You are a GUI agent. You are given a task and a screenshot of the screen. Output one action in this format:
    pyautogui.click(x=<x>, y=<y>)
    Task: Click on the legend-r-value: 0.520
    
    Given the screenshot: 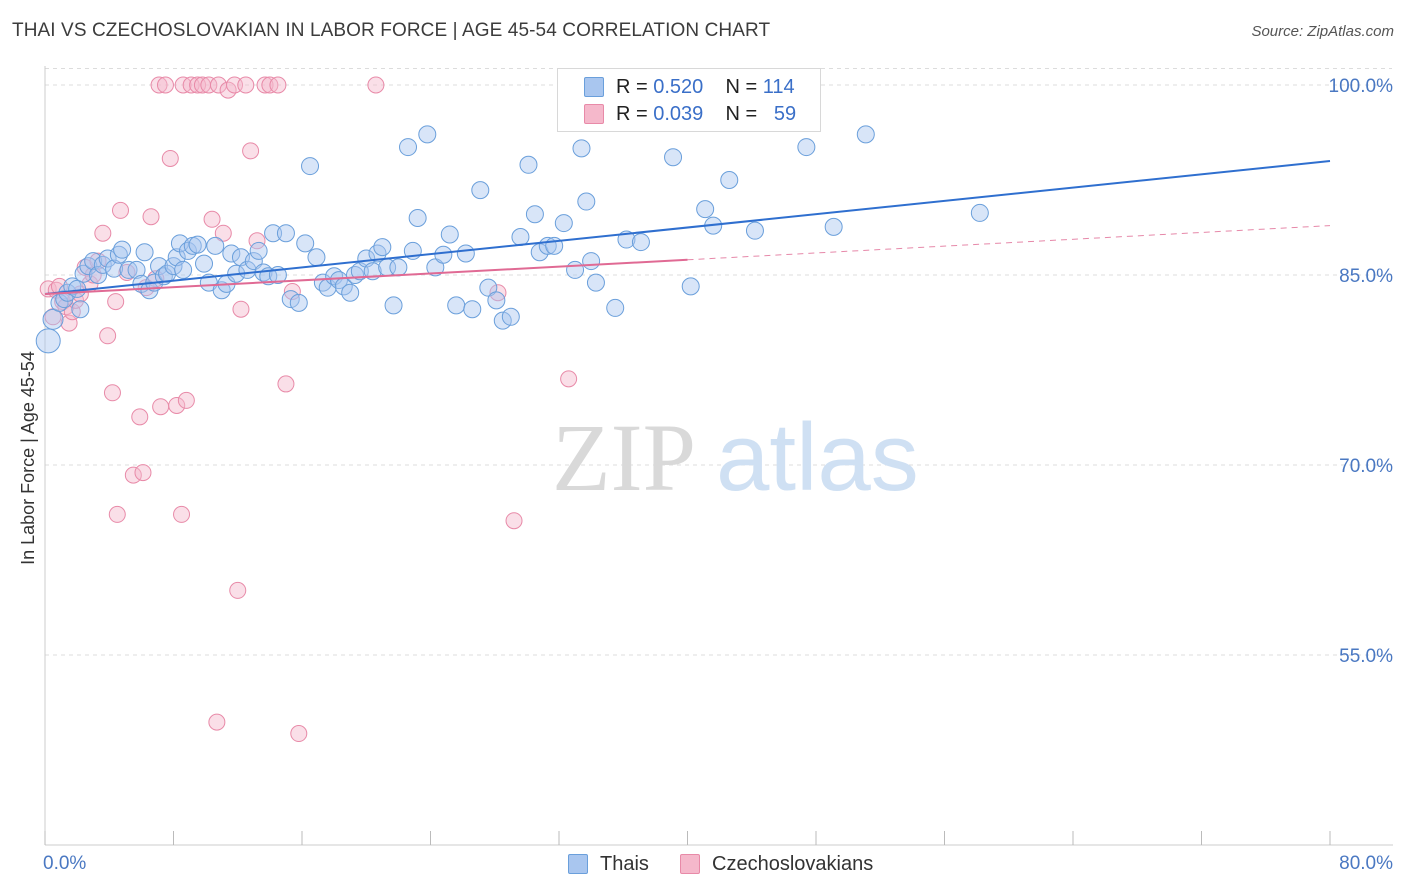 What is the action you would take?
    pyautogui.click(x=678, y=86)
    